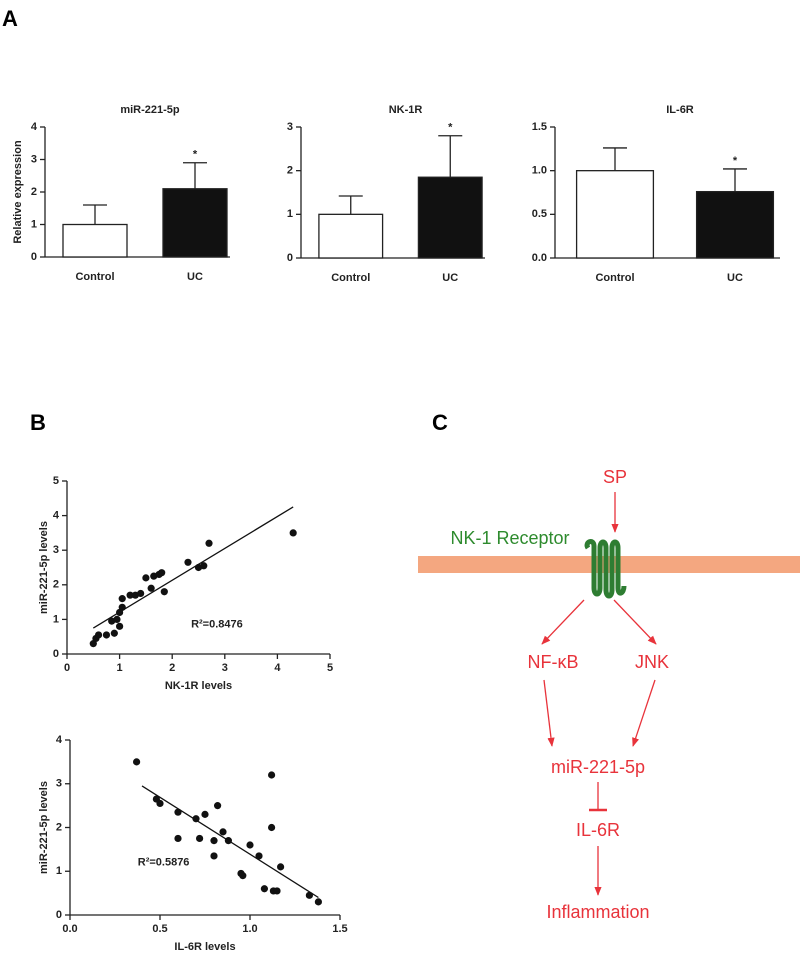  What do you see at coordinates (18, 192) in the screenshot?
I see `y-axis-label: Relative expression` at bounding box center [18, 192].